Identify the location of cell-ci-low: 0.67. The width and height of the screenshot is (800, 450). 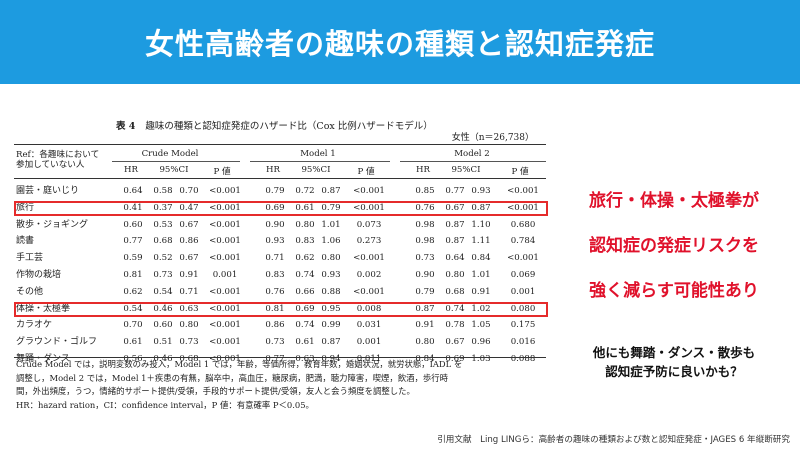
(455, 342).